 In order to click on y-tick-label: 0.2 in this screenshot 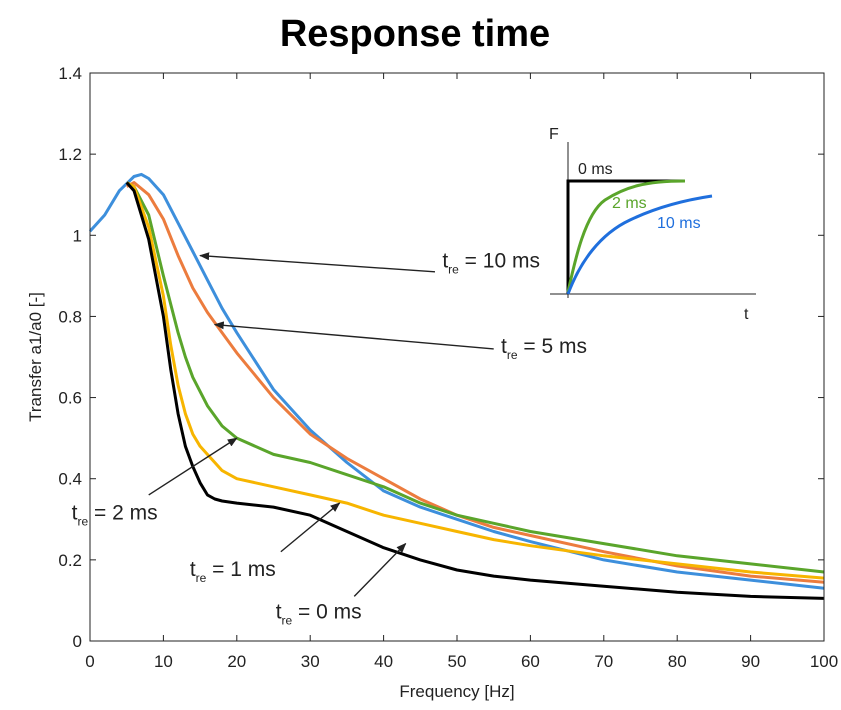, I will do `click(70, 560)`.